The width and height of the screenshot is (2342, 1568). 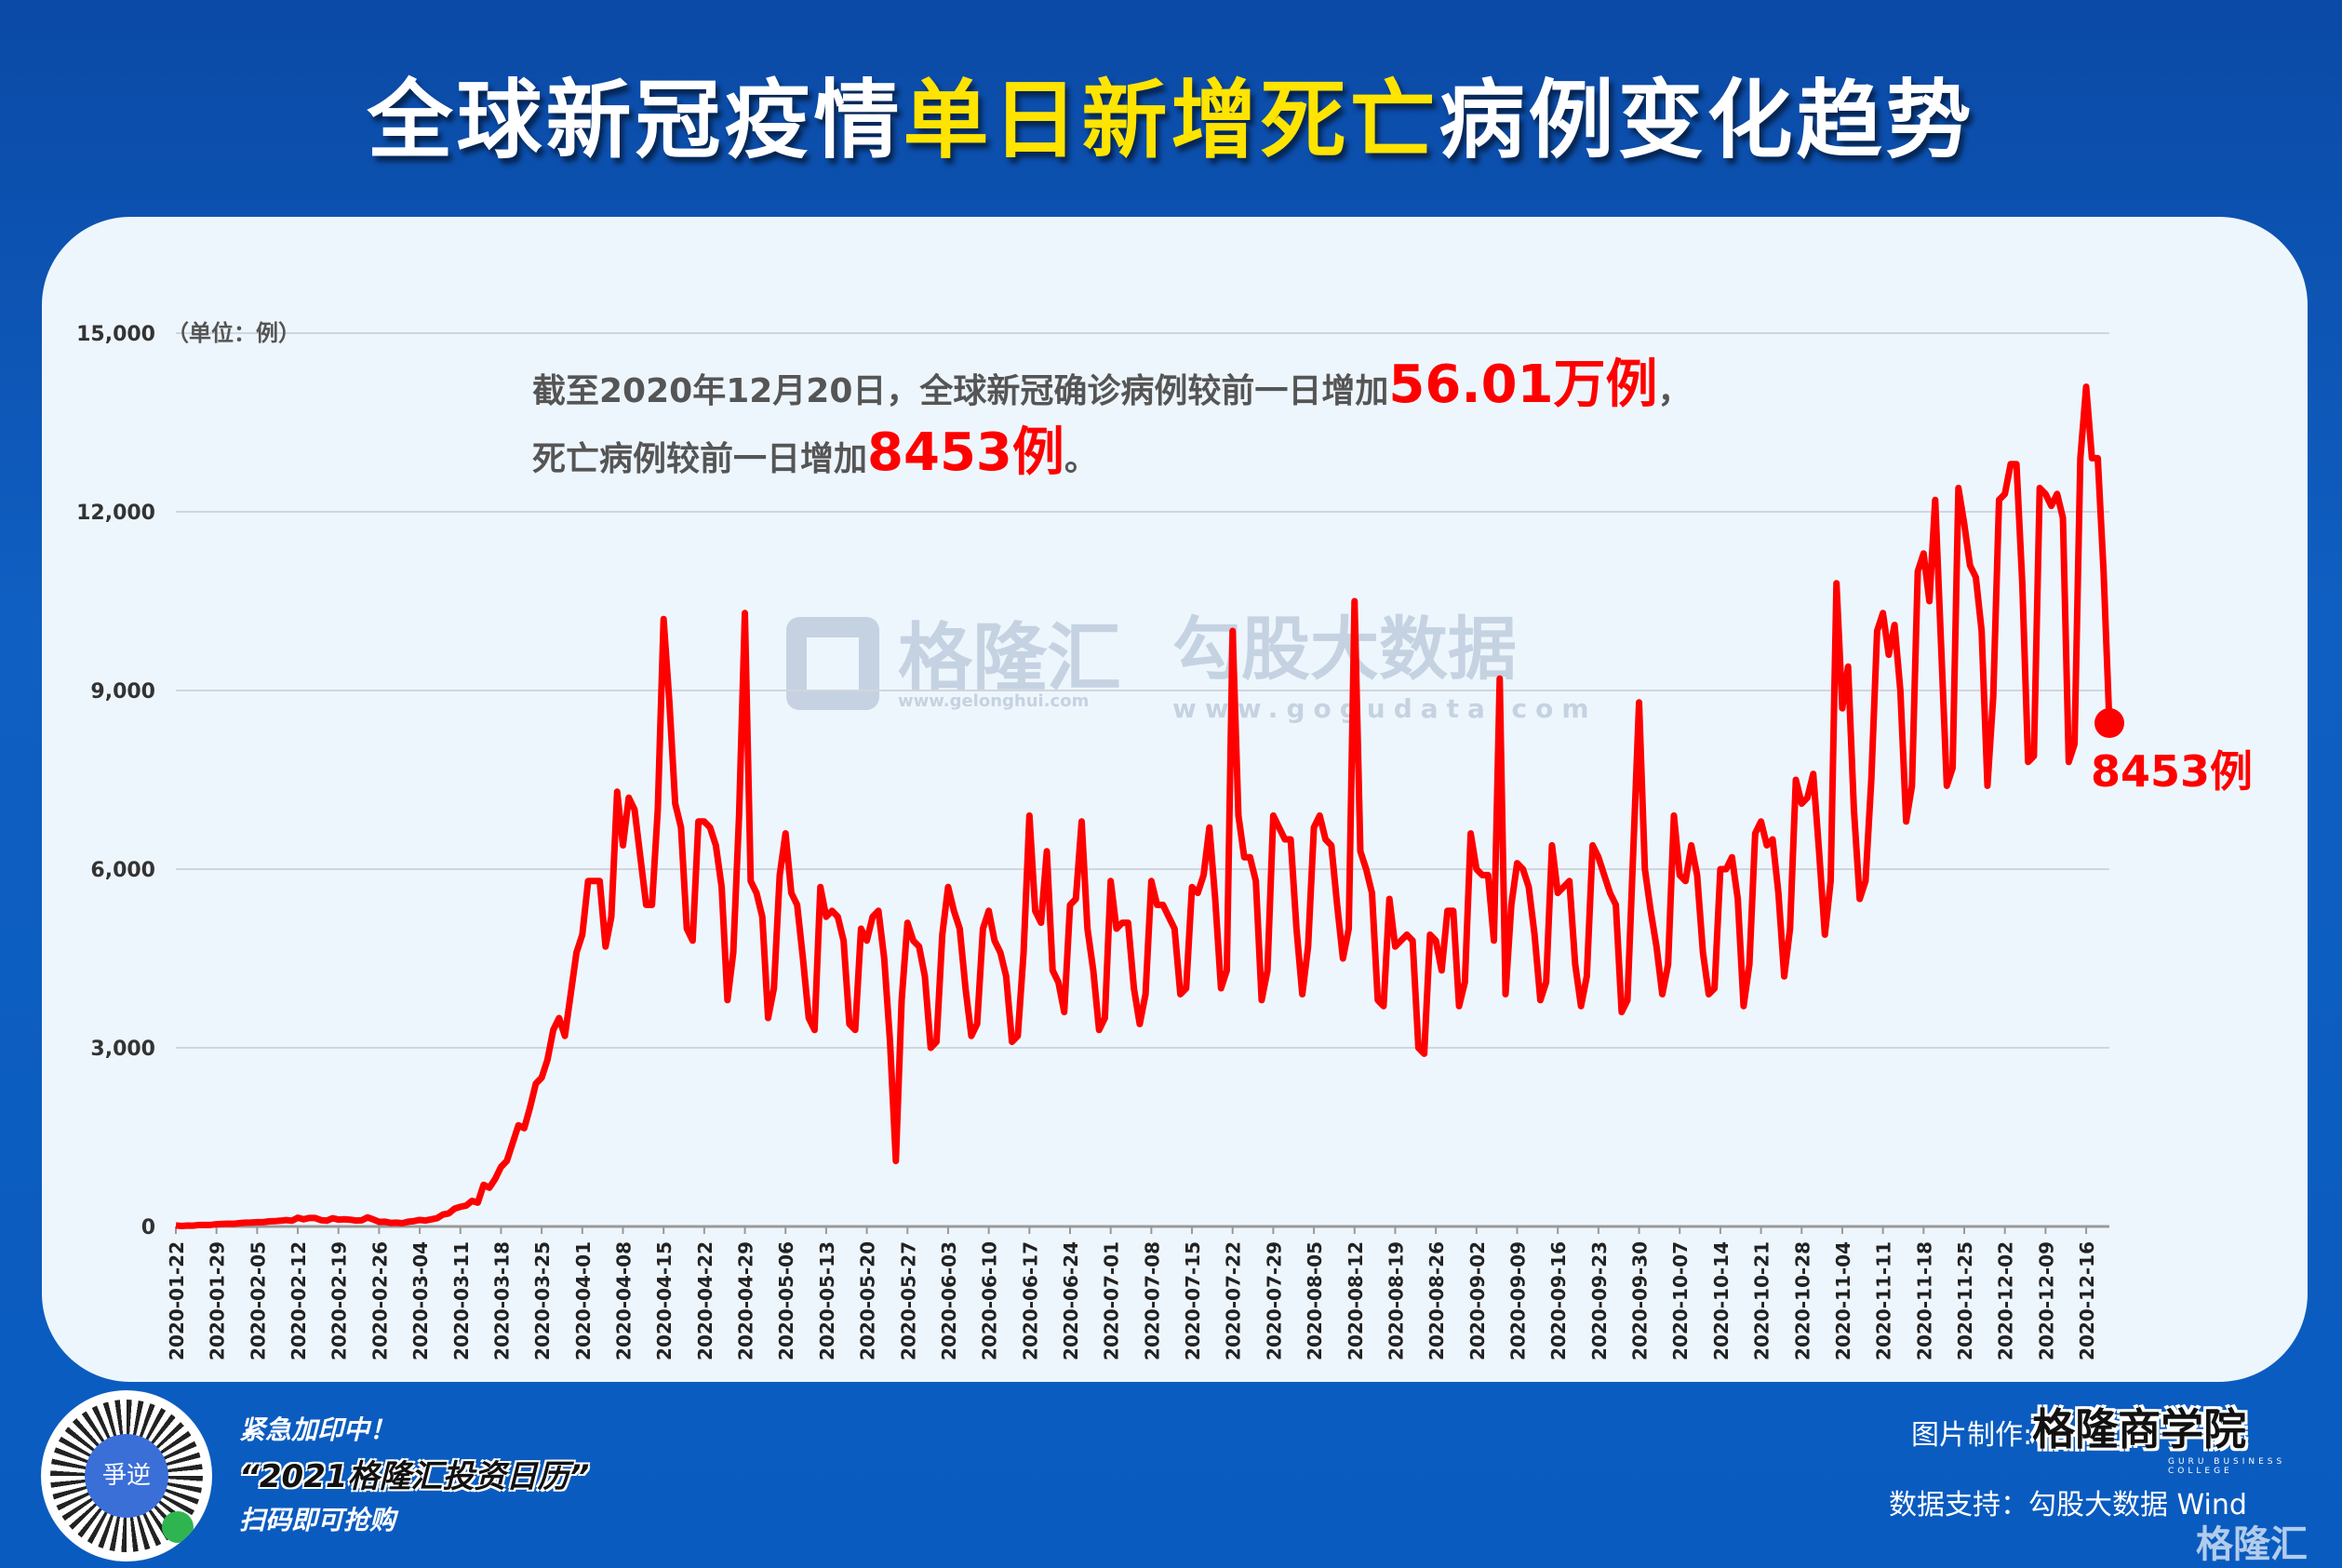 I want to click on x-tick-label: 2020-09-02, so click(x=1477, y=1300).